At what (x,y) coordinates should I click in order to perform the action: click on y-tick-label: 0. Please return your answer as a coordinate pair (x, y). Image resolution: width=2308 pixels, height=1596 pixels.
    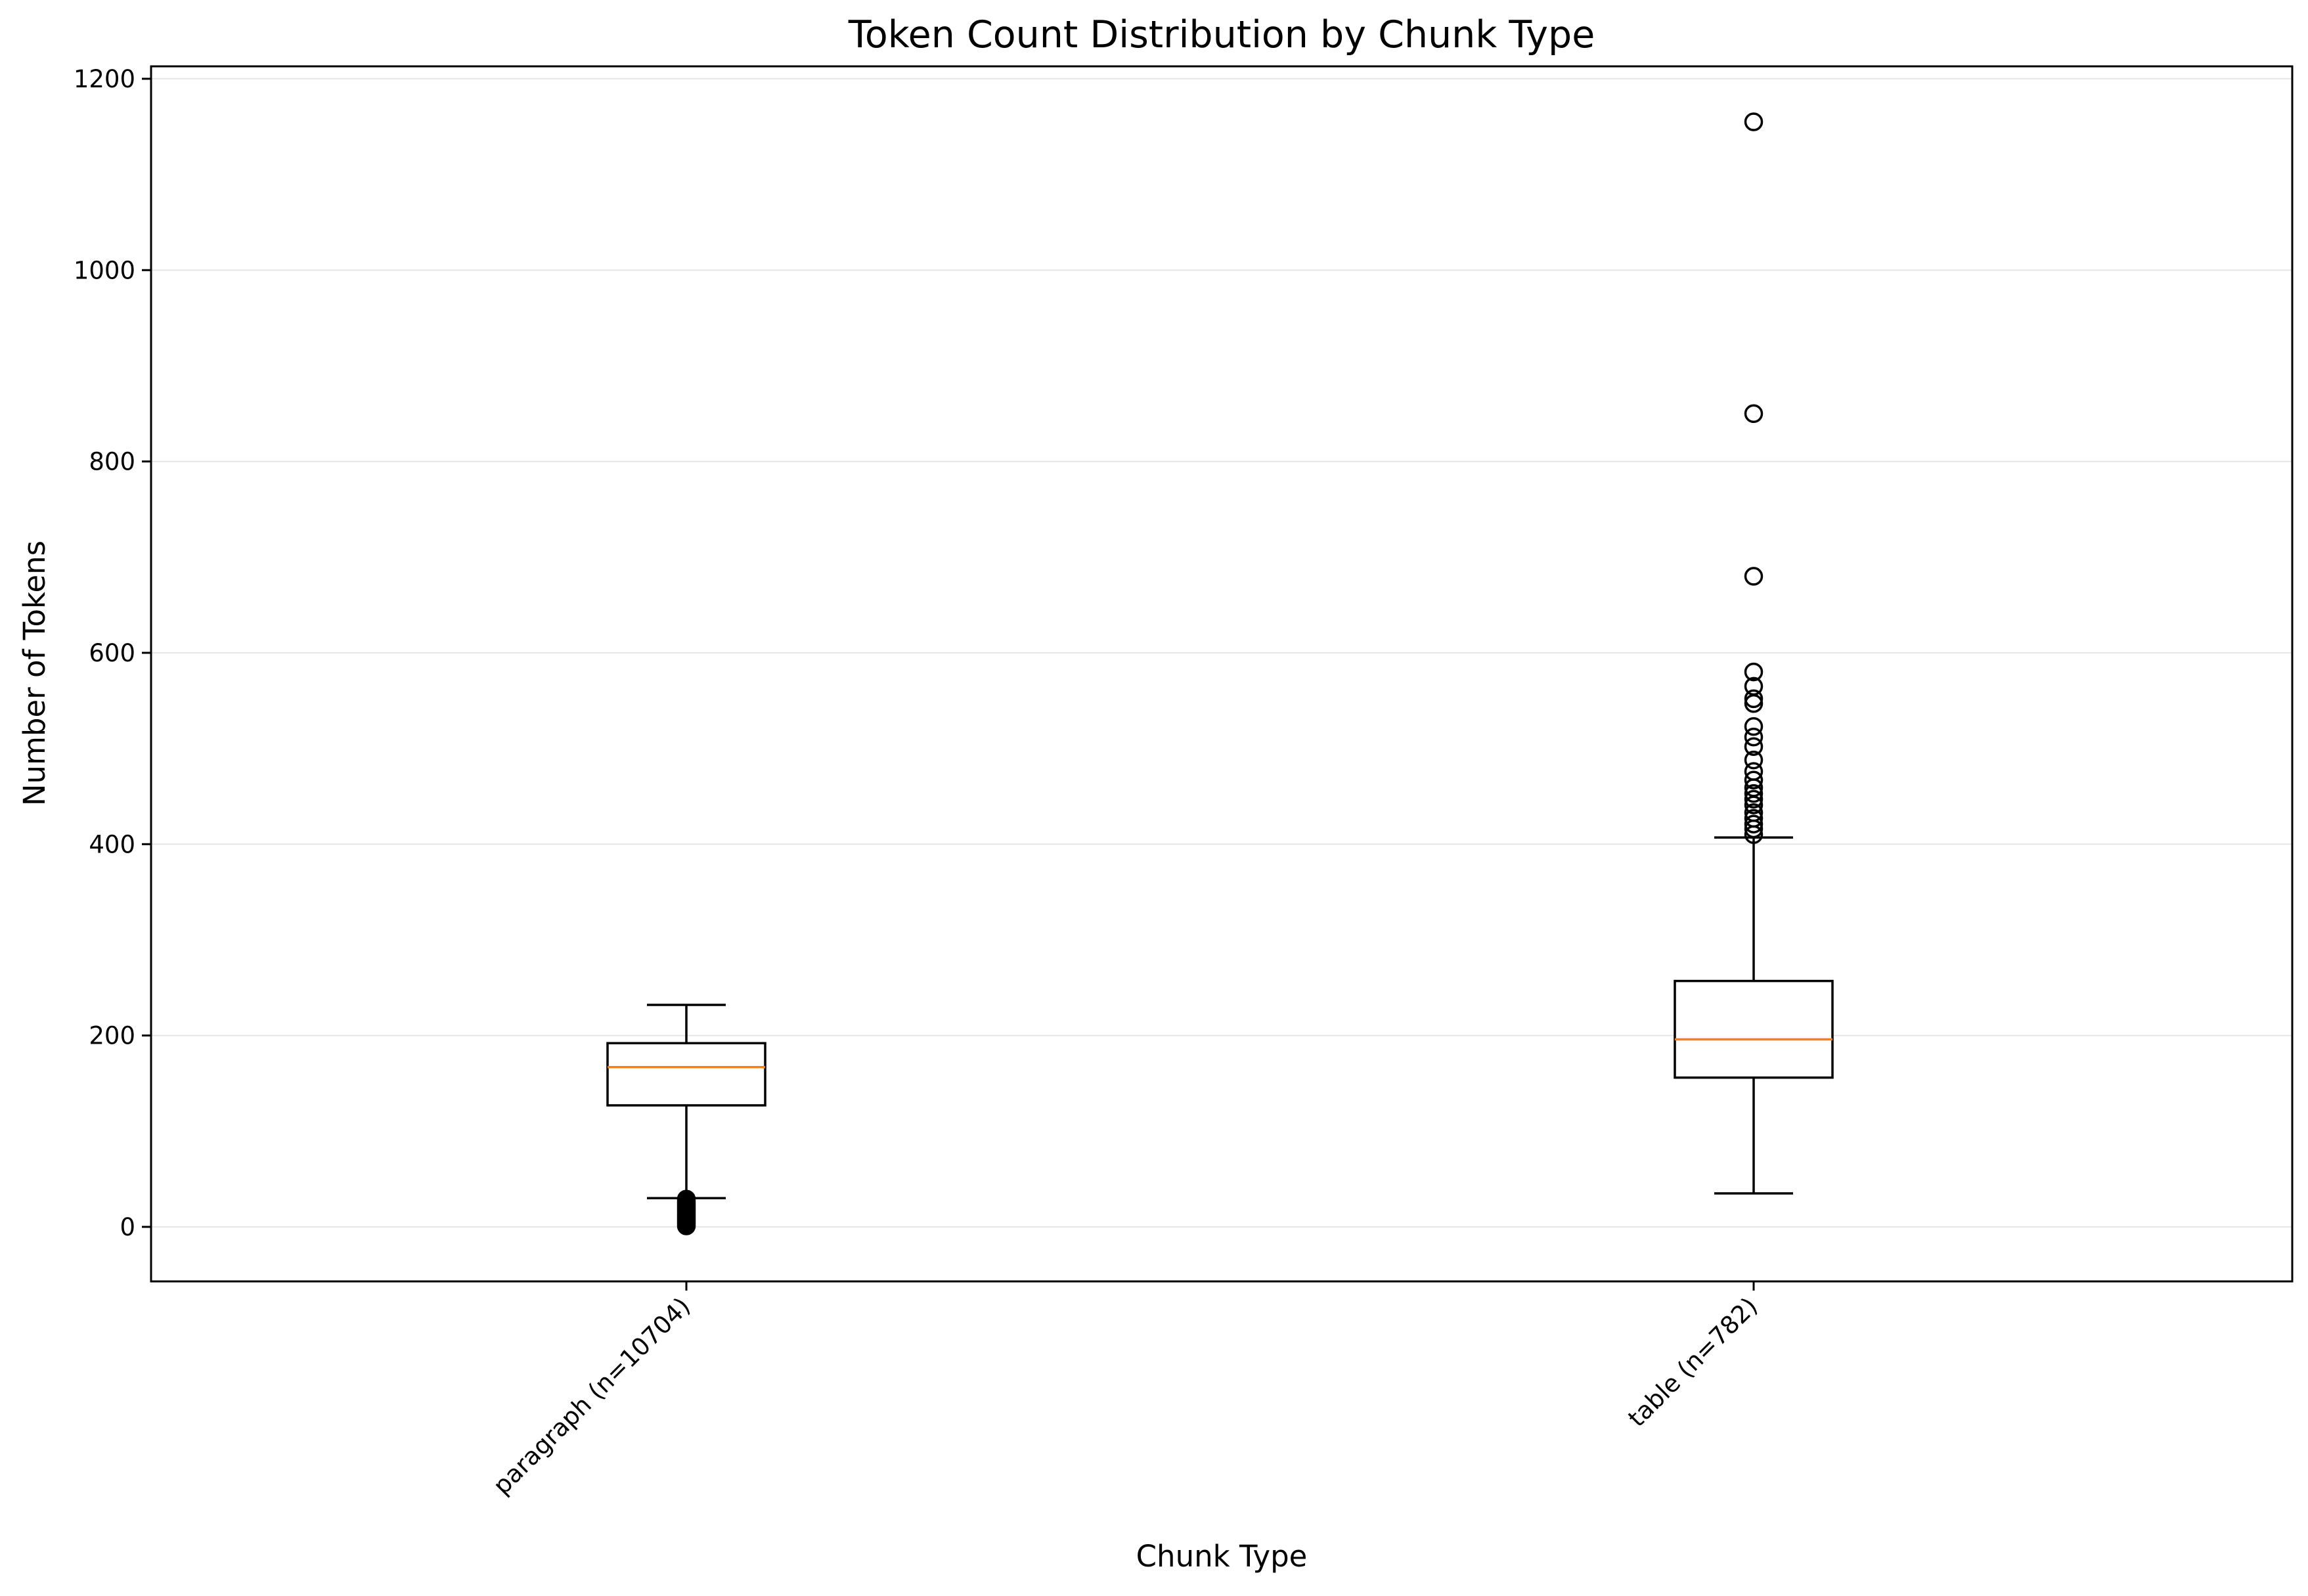
    Looking at the image, I should click on (127, 1227).